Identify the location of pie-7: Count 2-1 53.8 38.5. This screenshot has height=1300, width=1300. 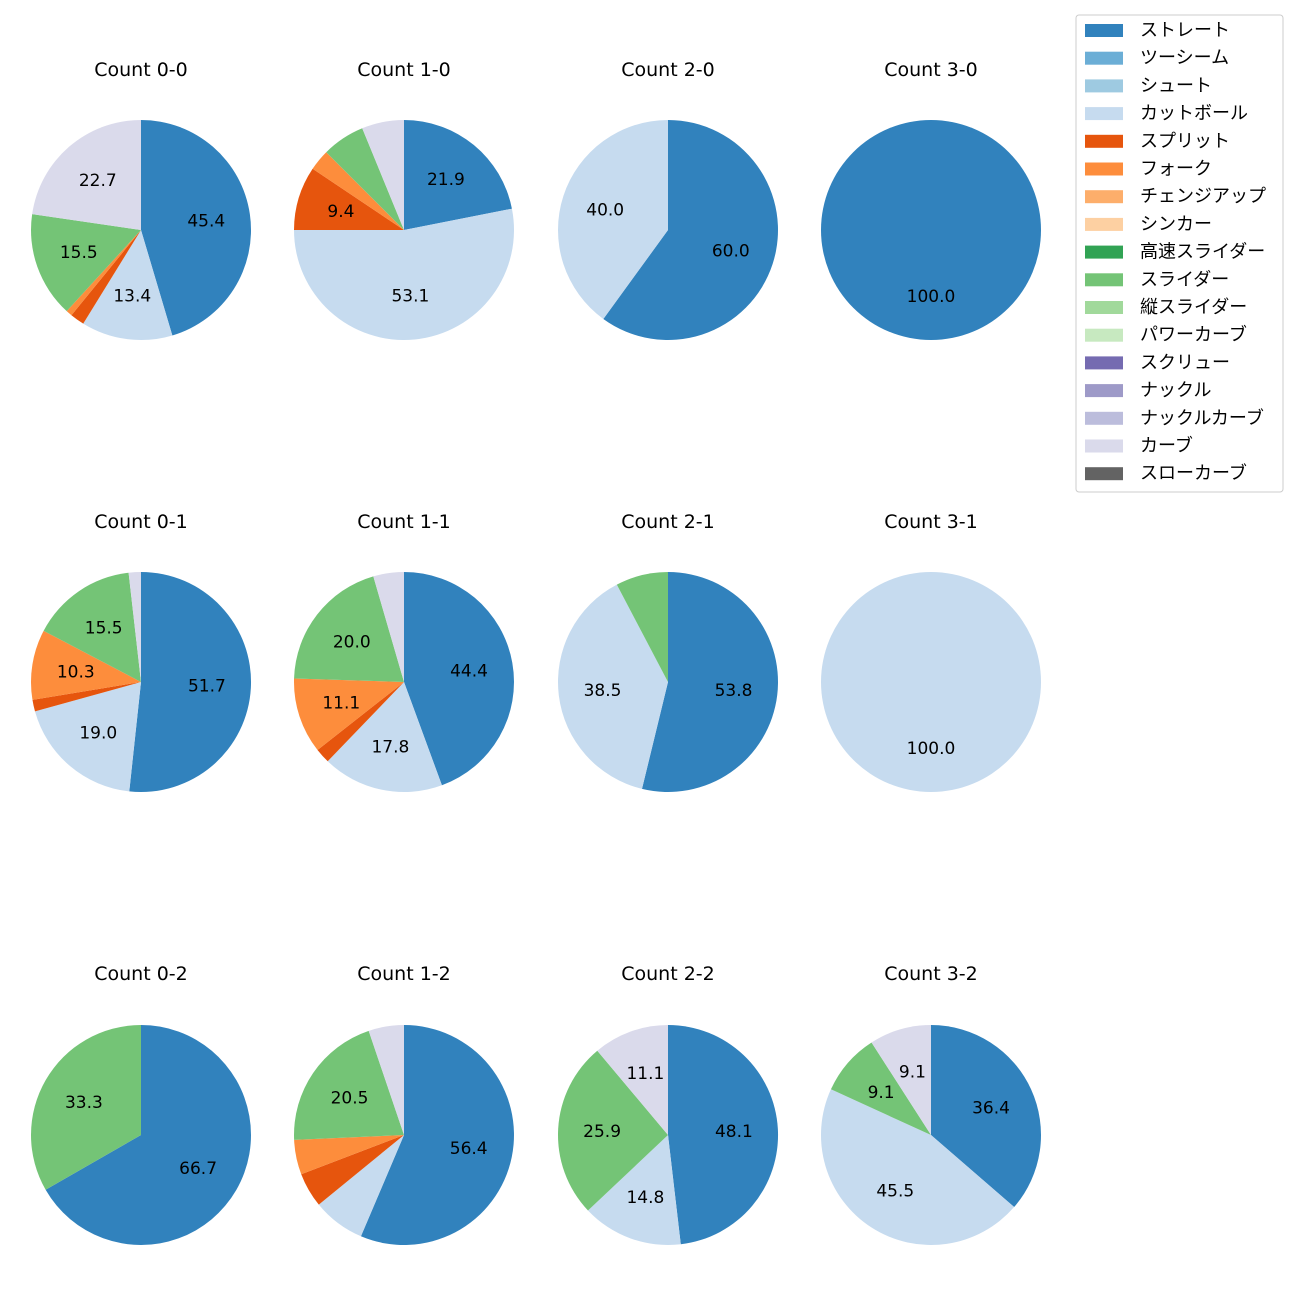
(668, 651).